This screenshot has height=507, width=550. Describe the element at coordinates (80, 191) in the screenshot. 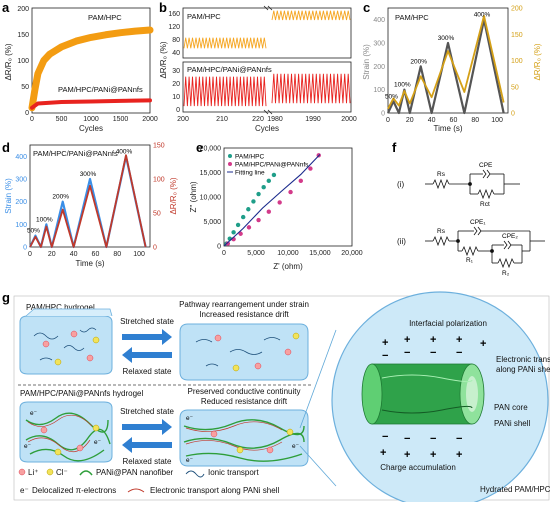

I see `annotations-d: 50% 100% 200% 300% 400%` at that location.